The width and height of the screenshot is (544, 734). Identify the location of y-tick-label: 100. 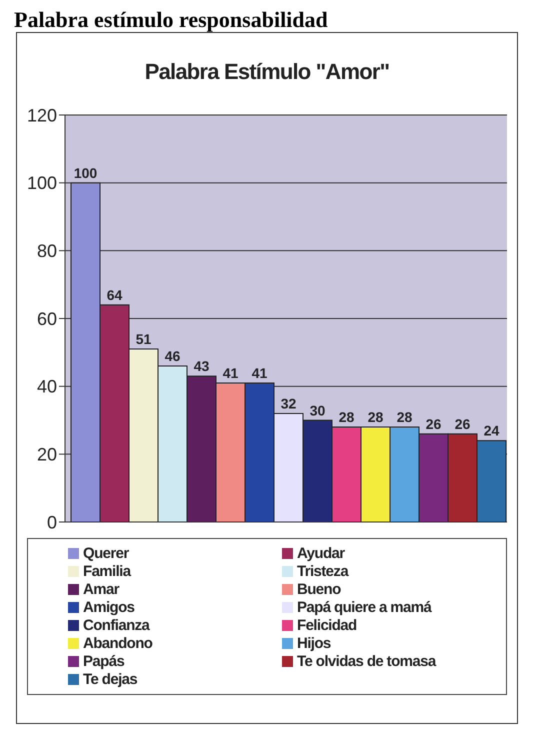
(41, 183).